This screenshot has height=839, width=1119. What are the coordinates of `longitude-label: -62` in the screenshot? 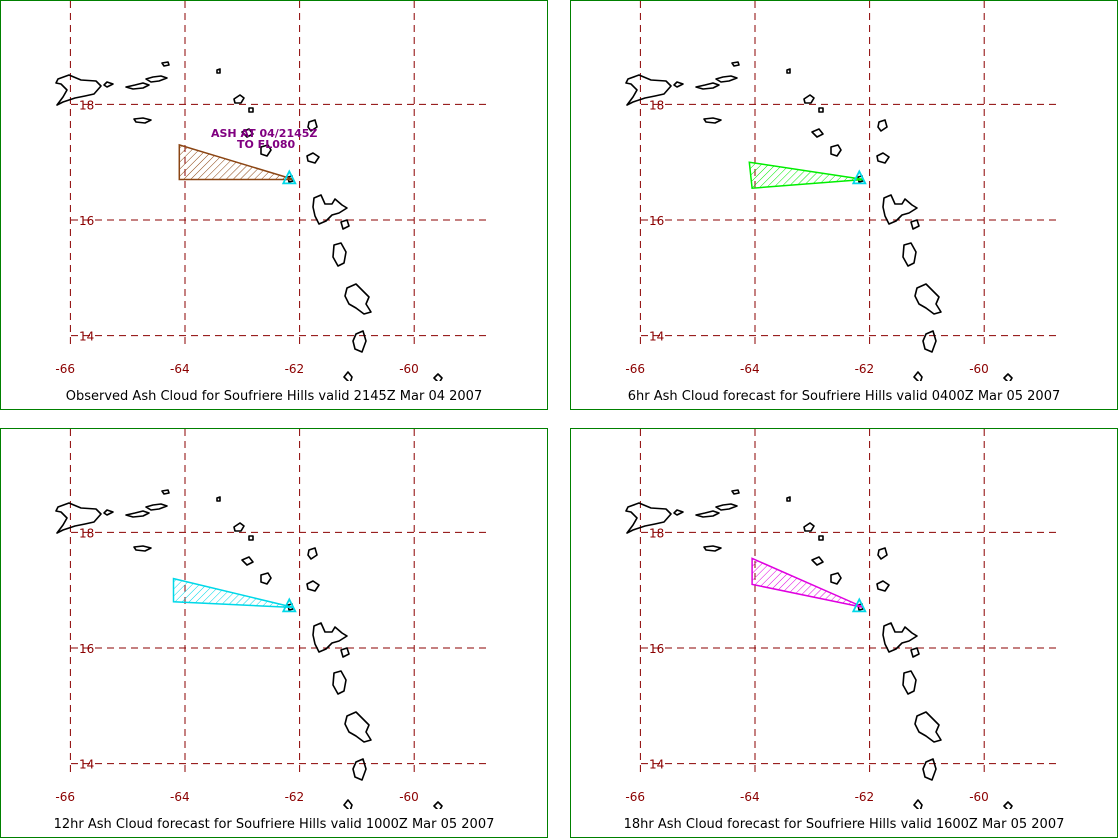 It's located at (295, 797).